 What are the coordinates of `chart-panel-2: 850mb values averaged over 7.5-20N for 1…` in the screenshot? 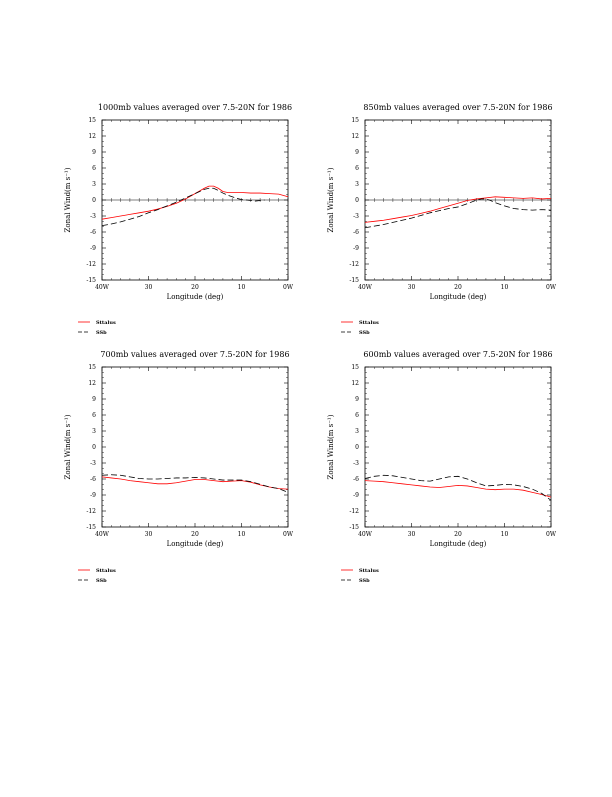 It's located at (442, 219).